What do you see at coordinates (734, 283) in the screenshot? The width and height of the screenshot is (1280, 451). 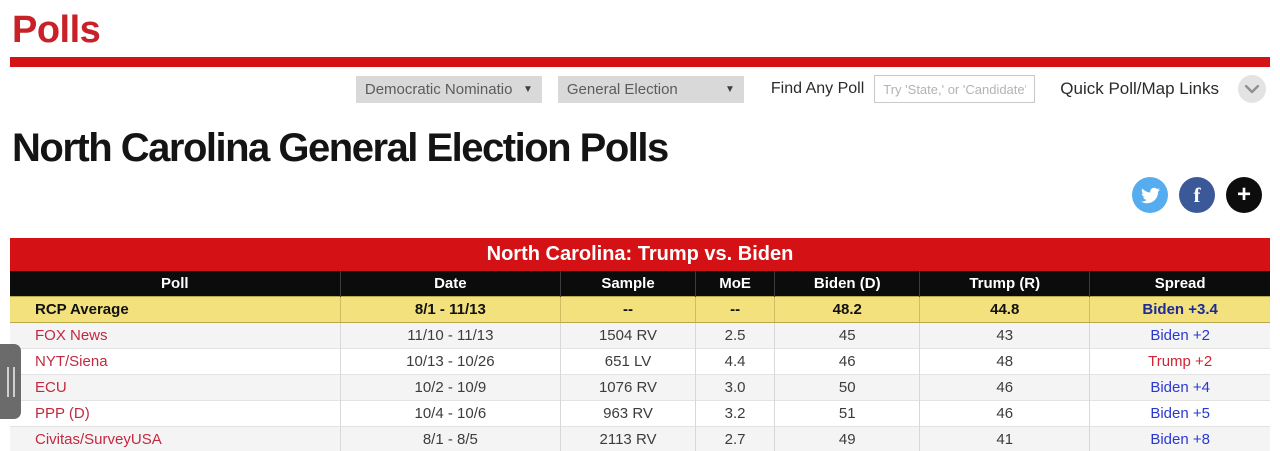 I see `column-header-moe: MoE` at bounding box center [734, 283].